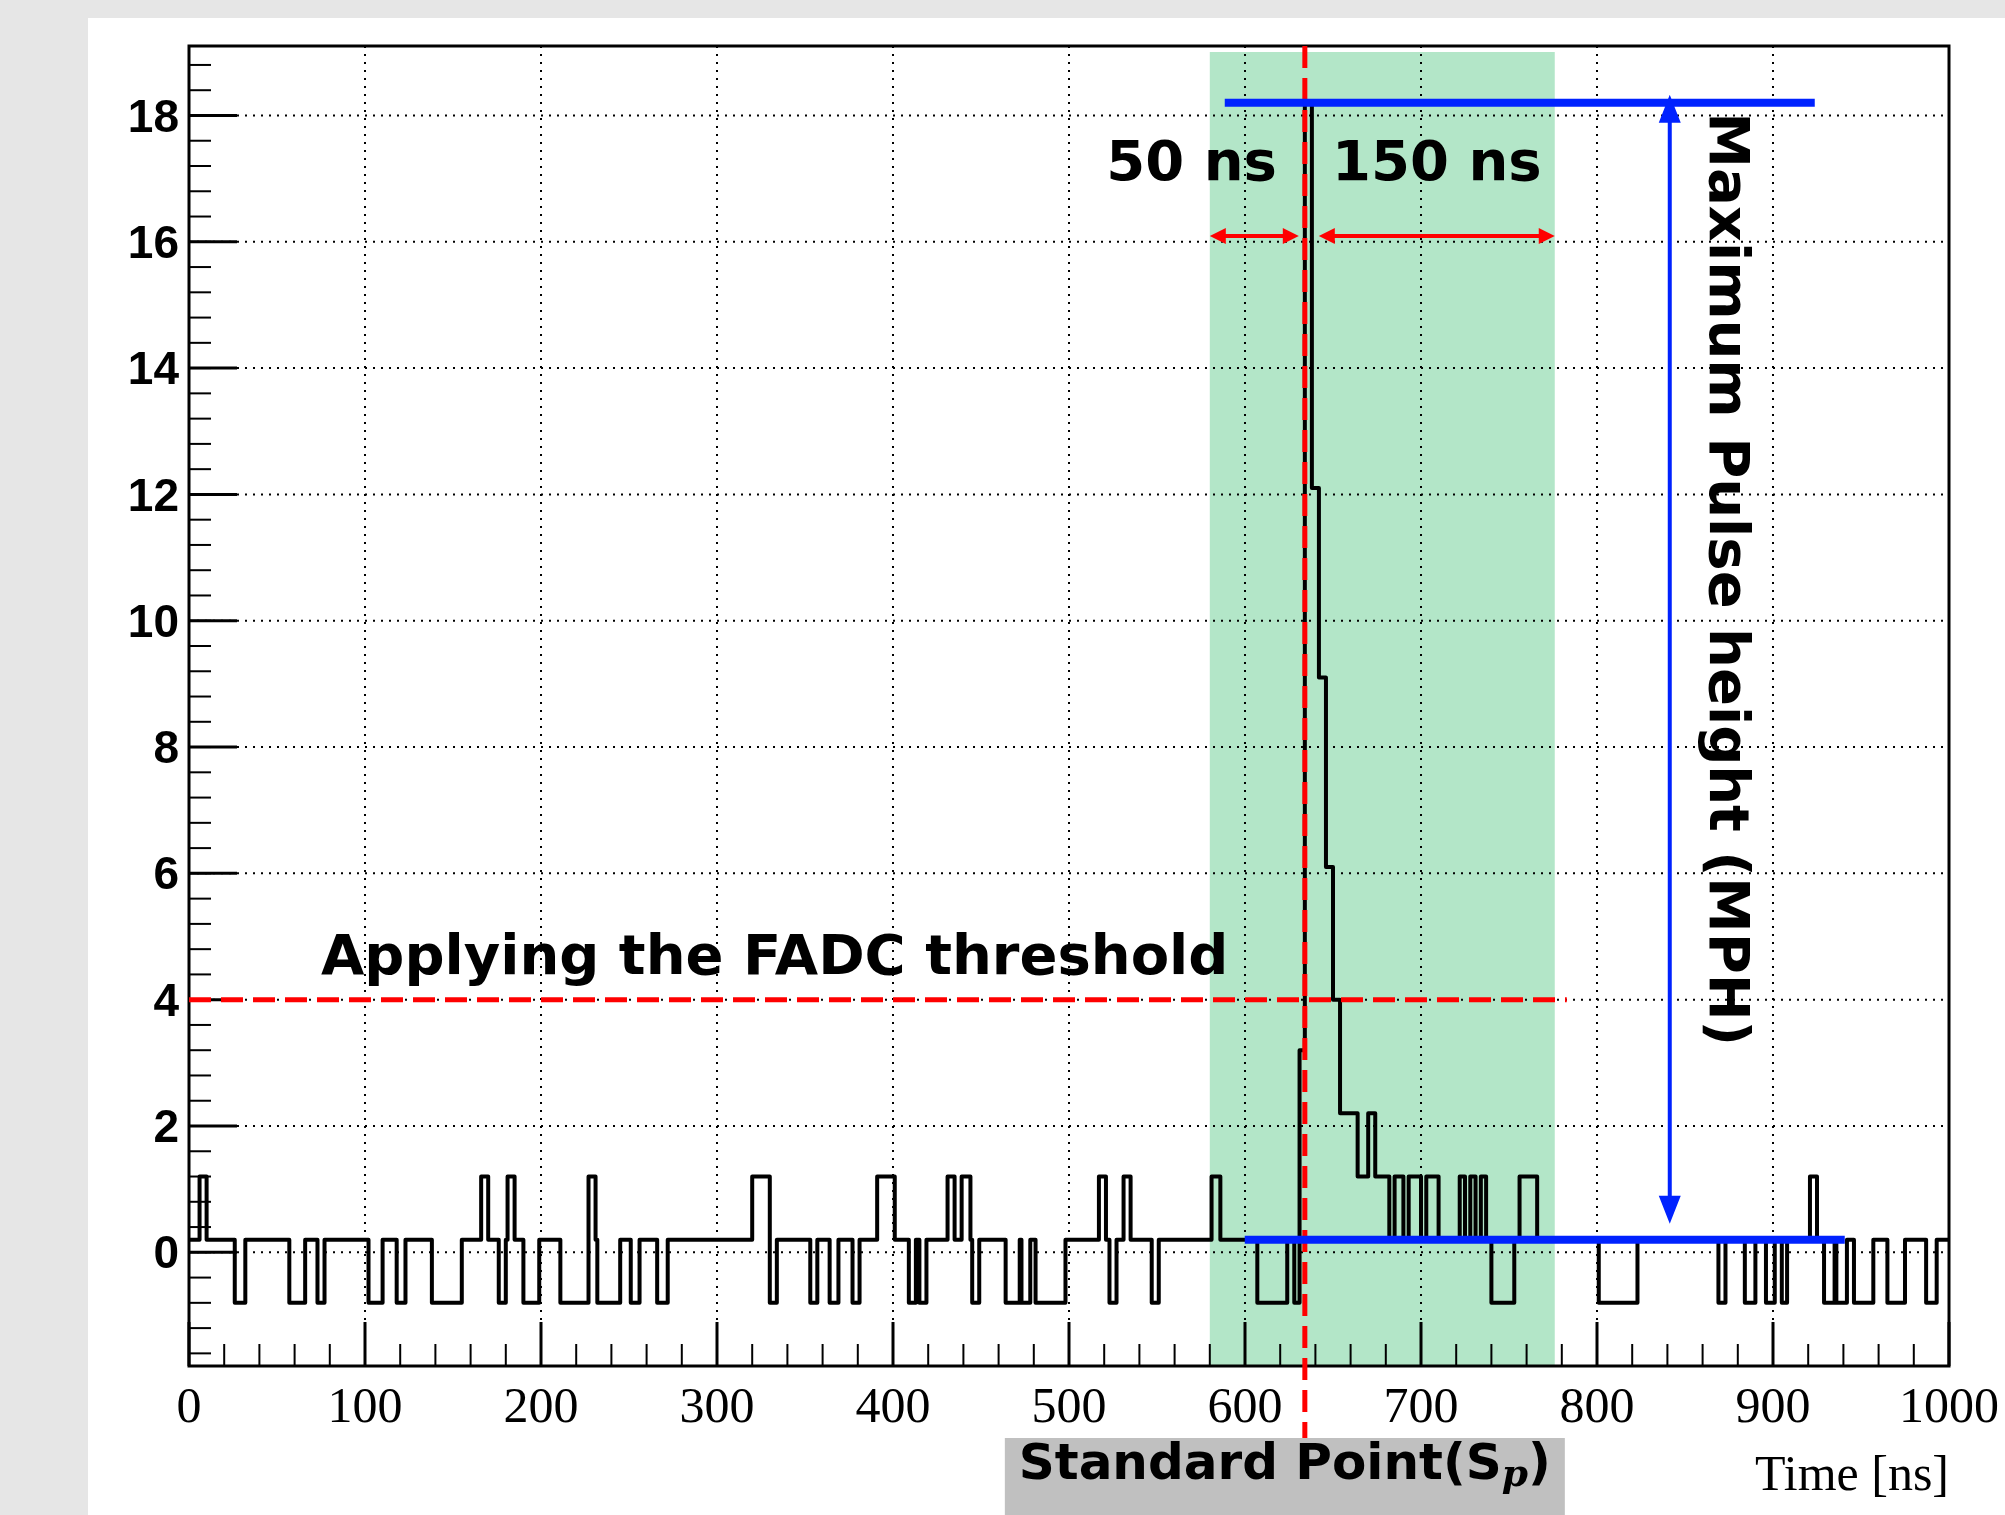 This screenshot has height=1515, width=2005. I want to click on y-tick-label: 0, so click(166, 1252).